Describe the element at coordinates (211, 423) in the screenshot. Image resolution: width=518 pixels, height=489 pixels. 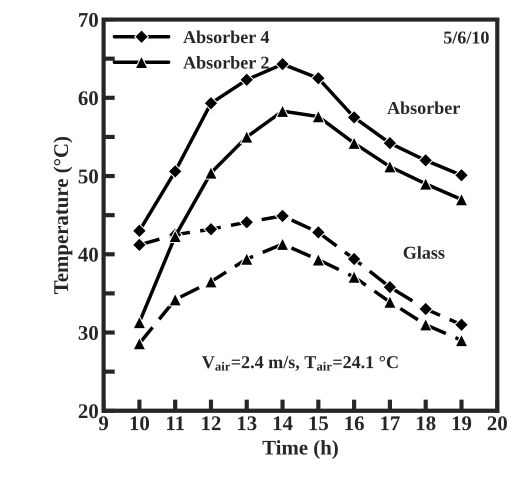
I see `x-tick-label: 12` at that location.